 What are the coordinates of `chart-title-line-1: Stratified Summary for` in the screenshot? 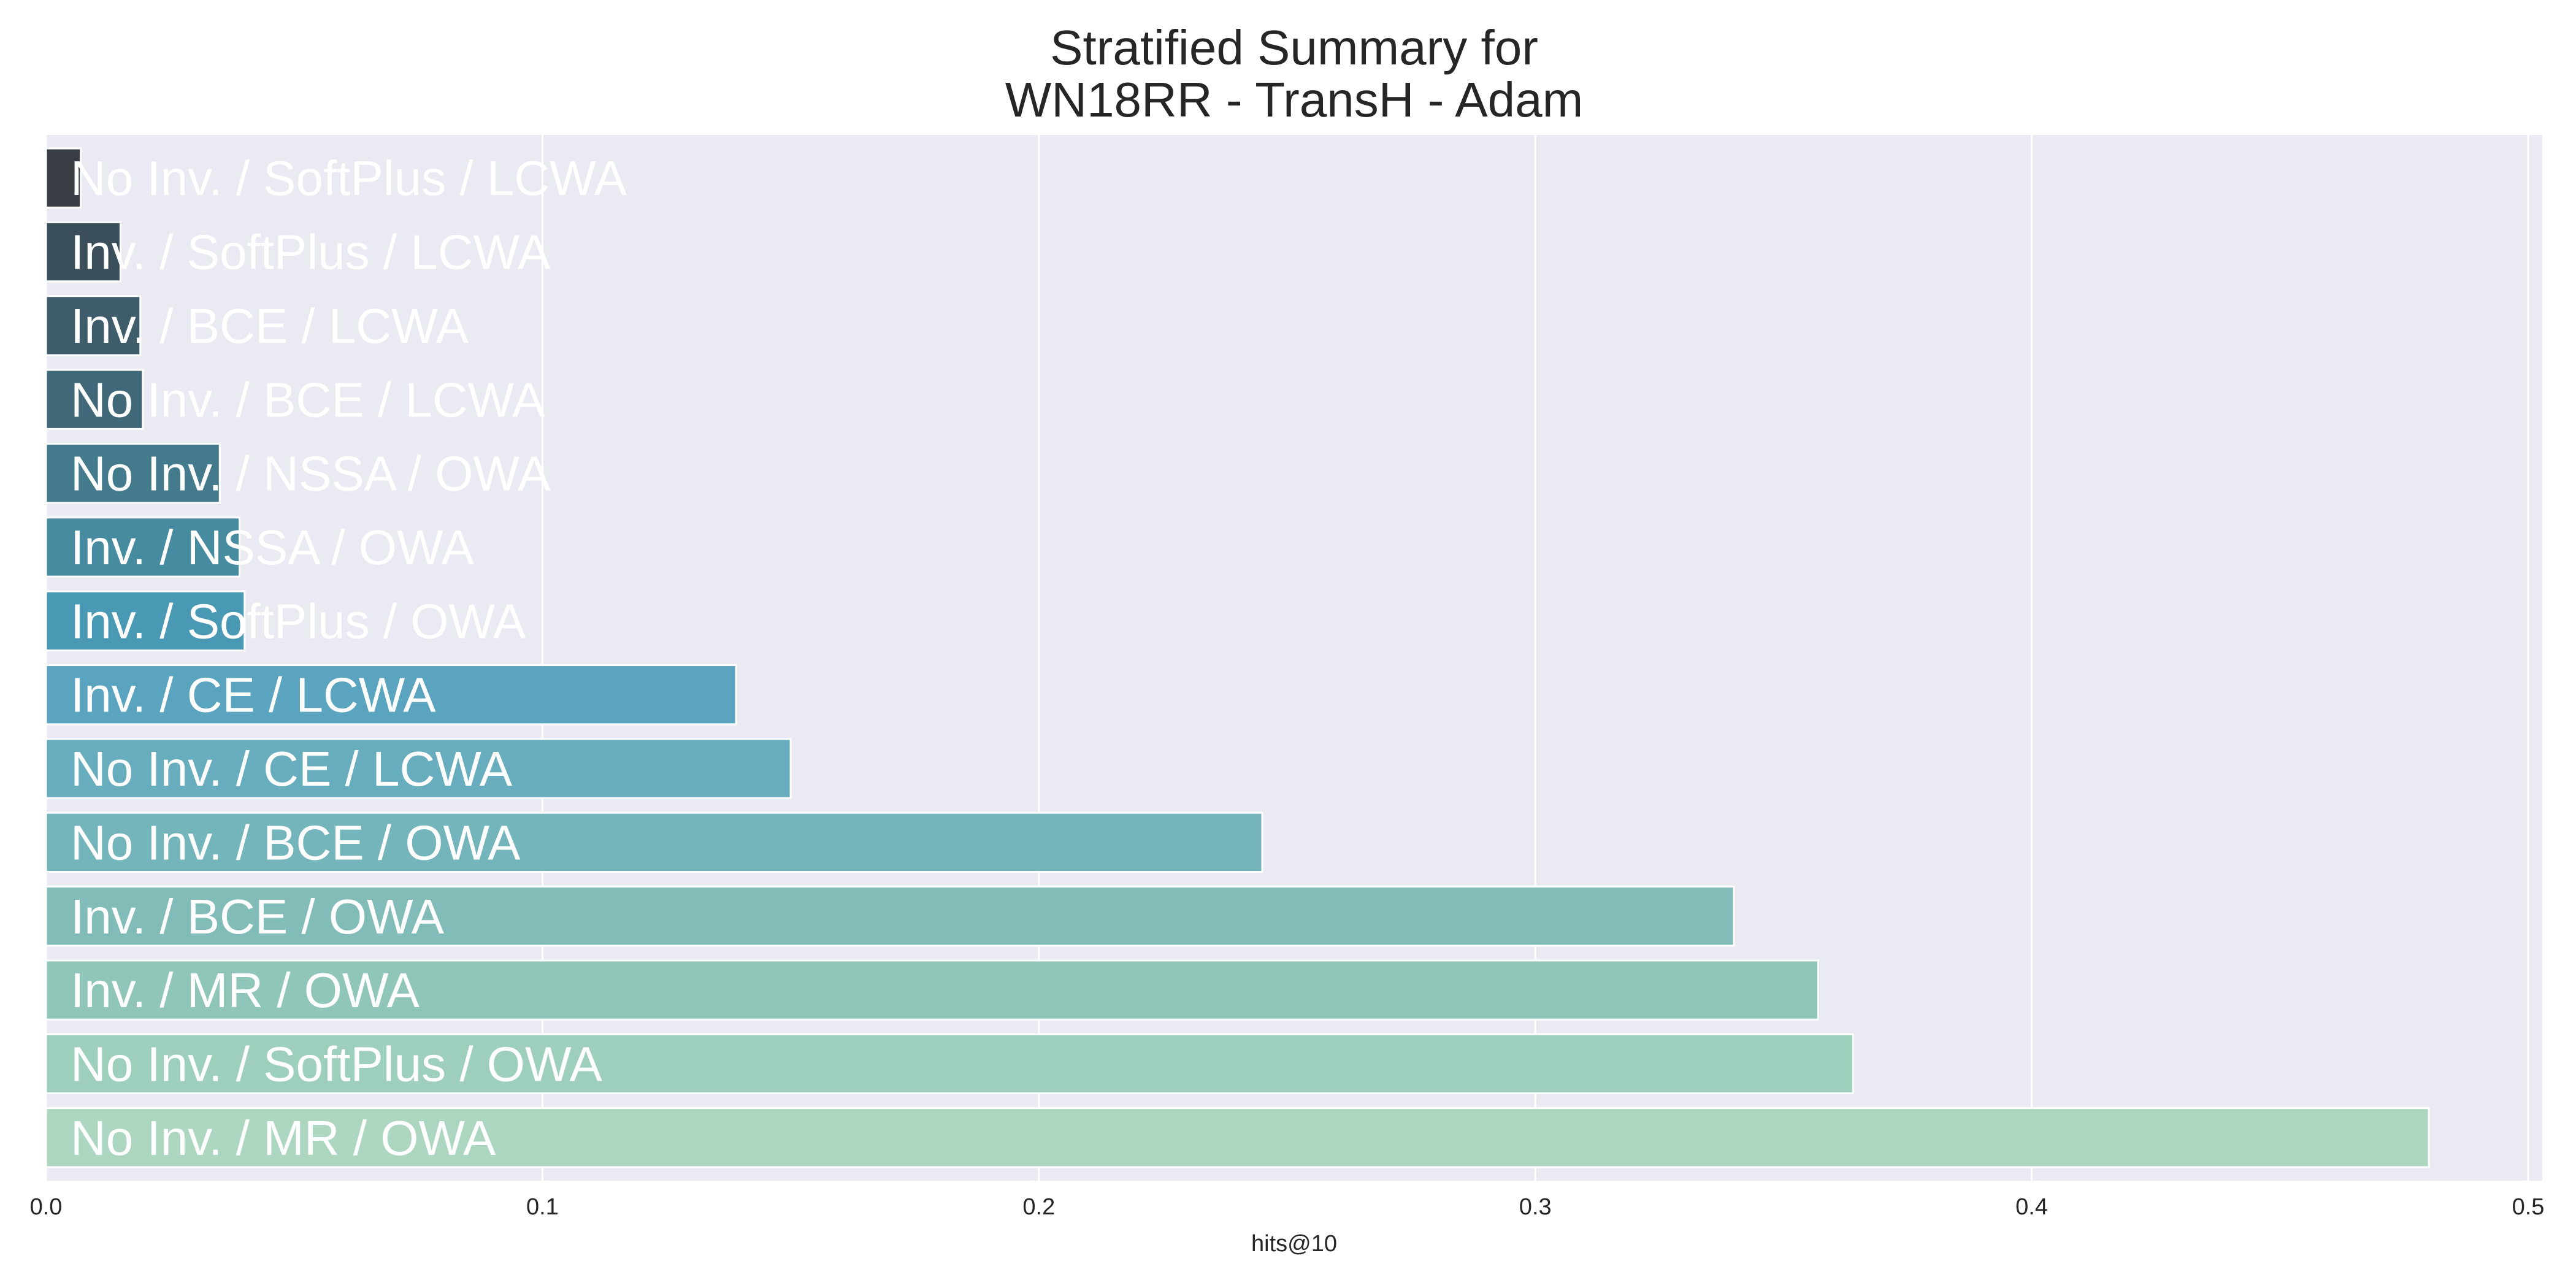 It's located at (1294, 47).